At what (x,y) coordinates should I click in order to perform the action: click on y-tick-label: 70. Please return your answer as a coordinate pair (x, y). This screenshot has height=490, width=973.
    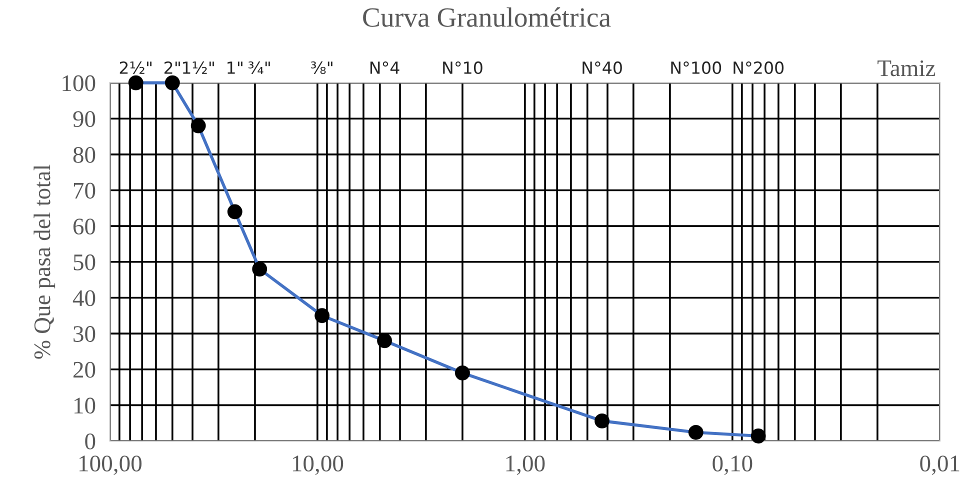
    Looking at the image, I should click on (85, 190).